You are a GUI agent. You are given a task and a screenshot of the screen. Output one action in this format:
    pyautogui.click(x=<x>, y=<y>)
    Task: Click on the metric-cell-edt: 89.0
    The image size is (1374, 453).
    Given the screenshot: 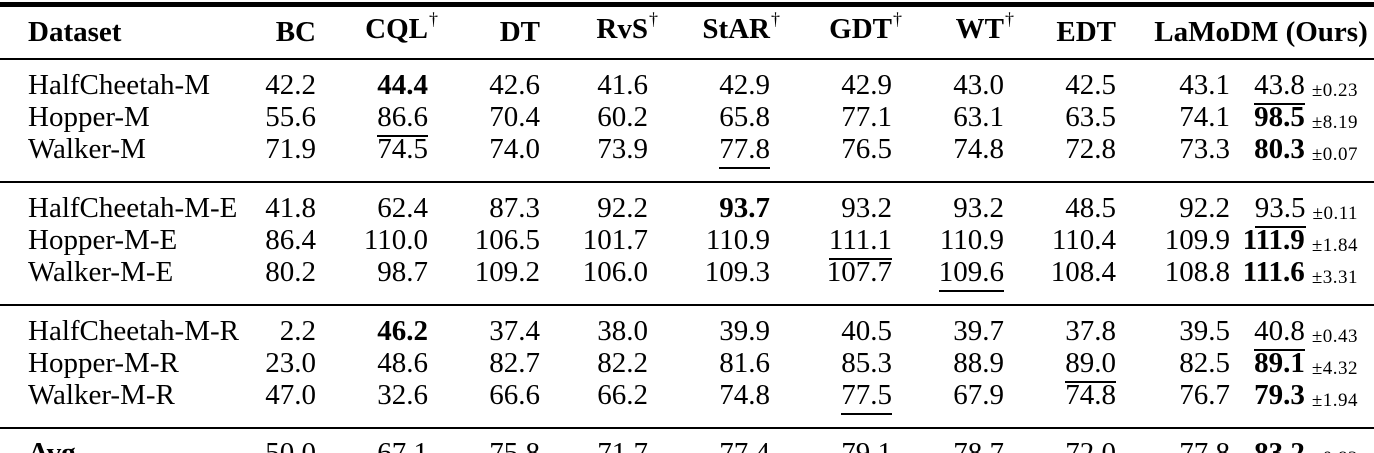 What is the action you would take?
    pyautogui.click(x=1060, y=365)
    